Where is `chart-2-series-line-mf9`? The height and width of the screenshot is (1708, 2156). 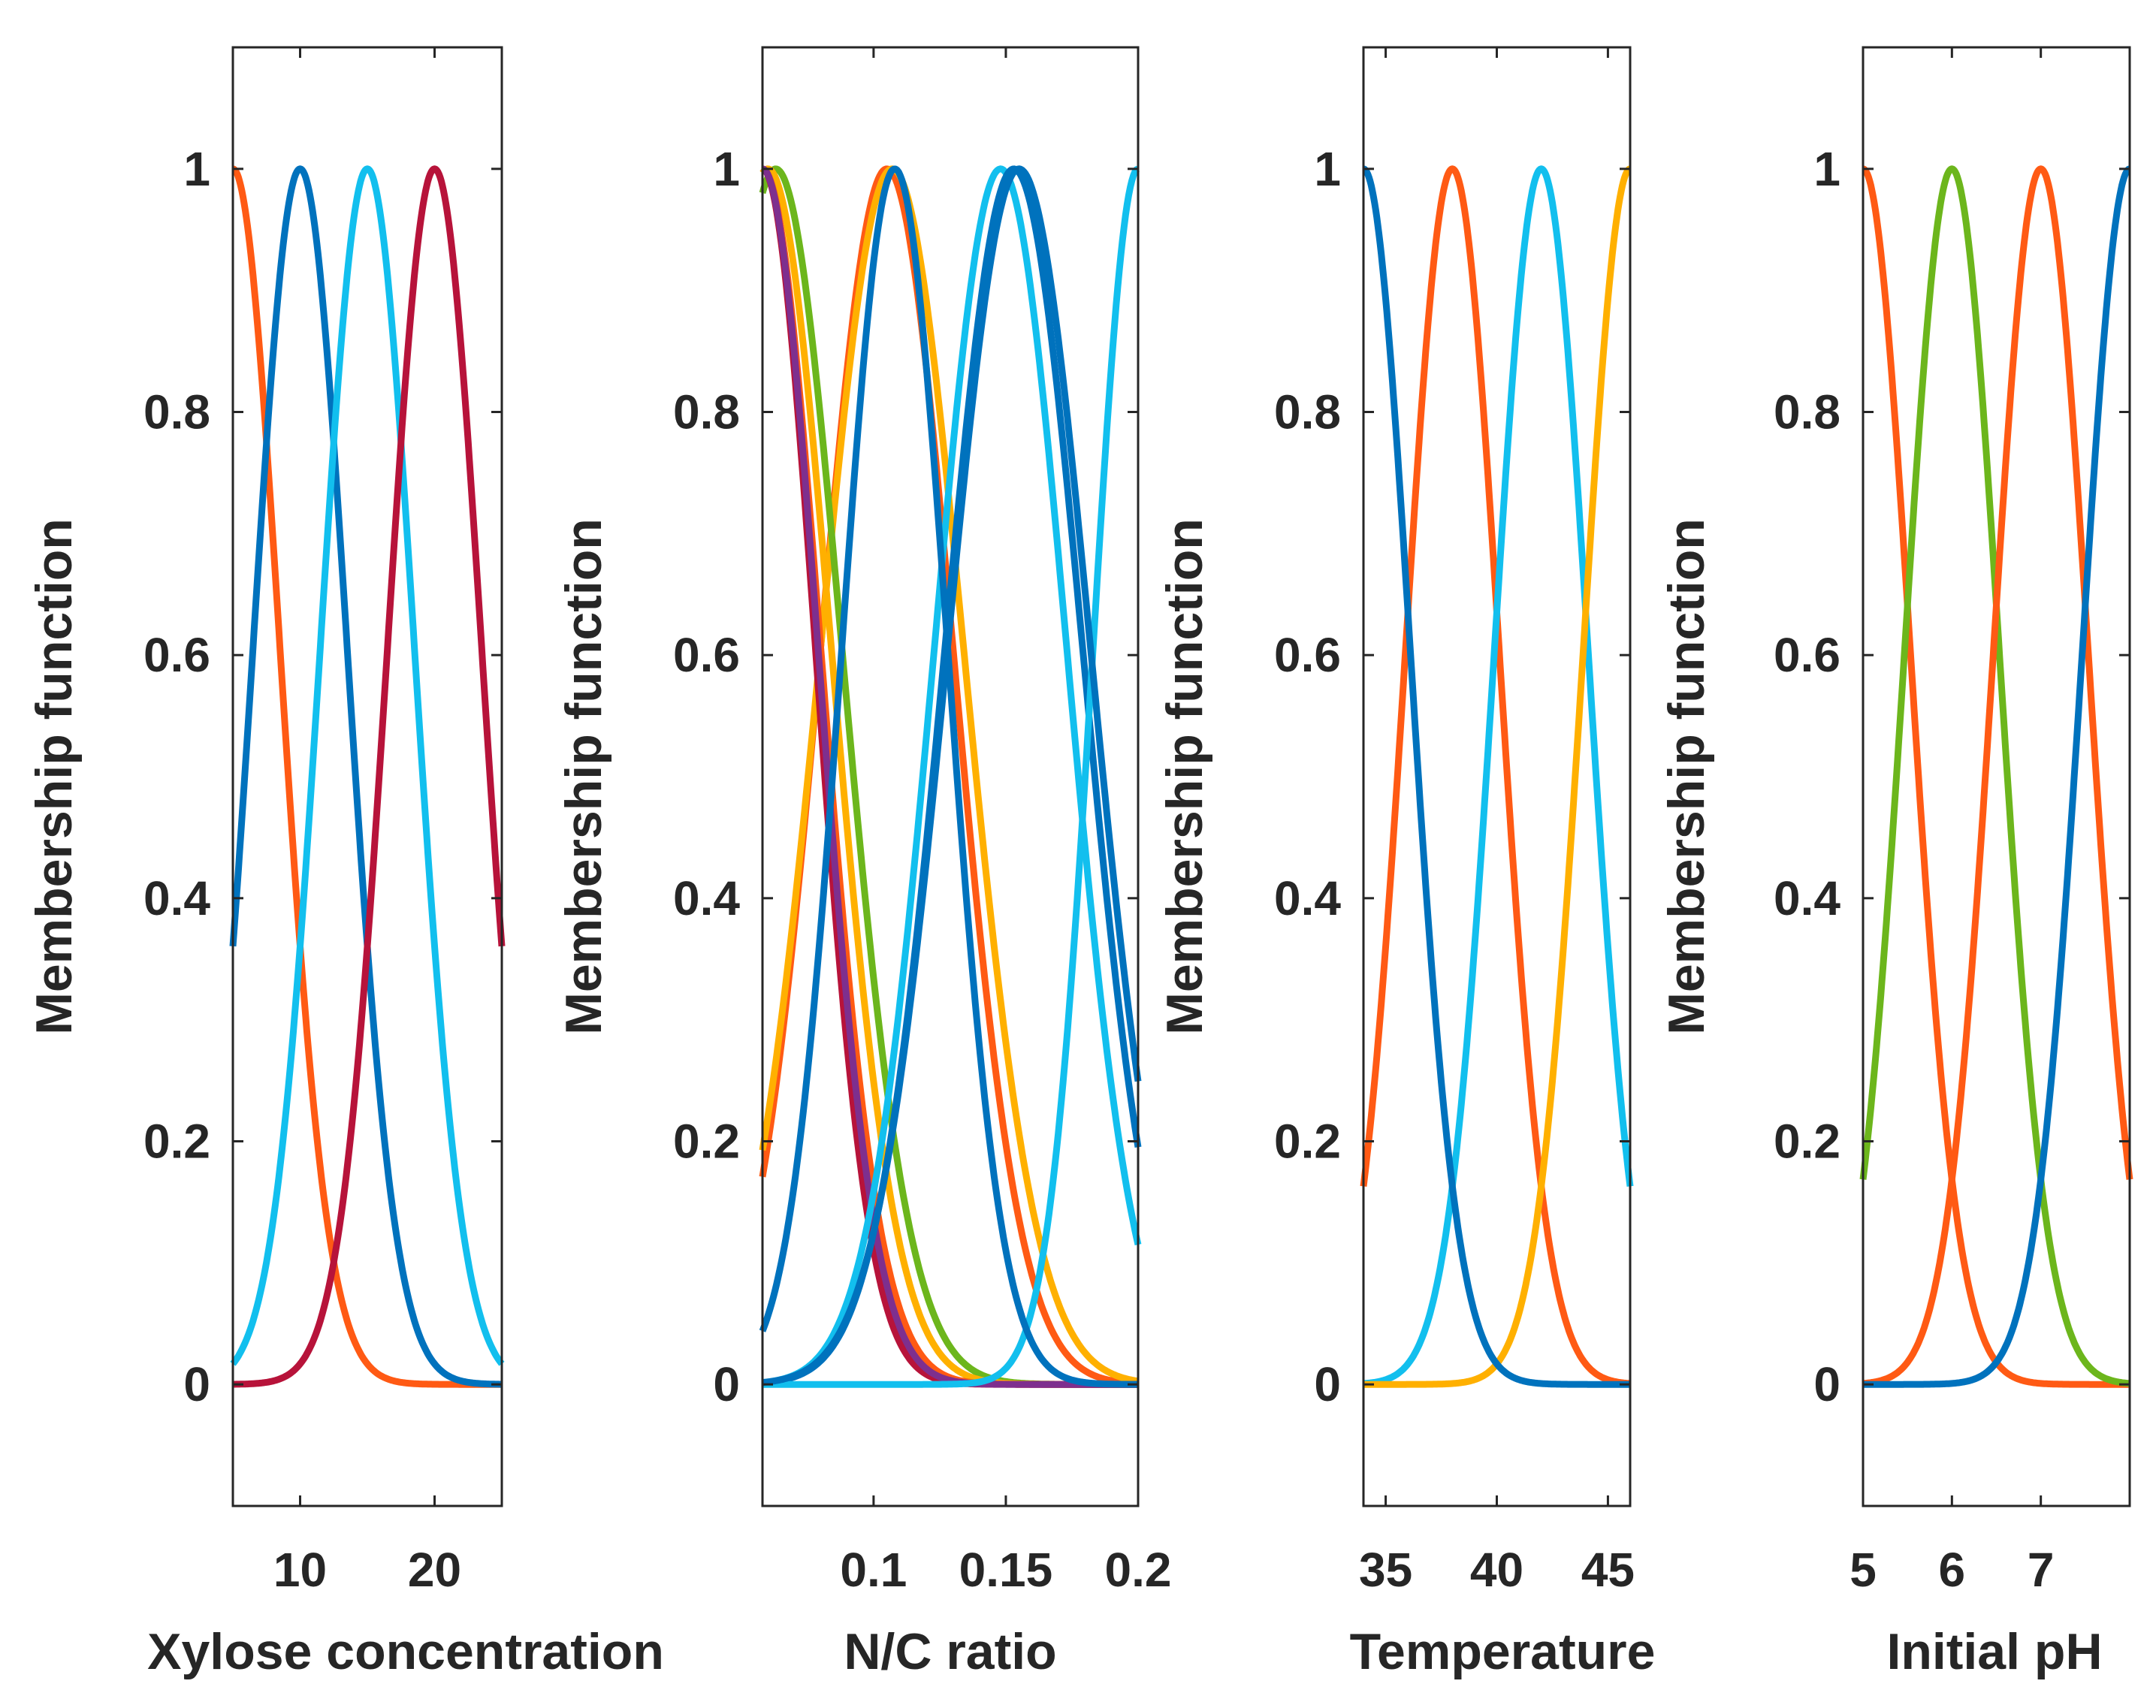 chart-2-series-line-mf9 is located at coordinates (951, 776).